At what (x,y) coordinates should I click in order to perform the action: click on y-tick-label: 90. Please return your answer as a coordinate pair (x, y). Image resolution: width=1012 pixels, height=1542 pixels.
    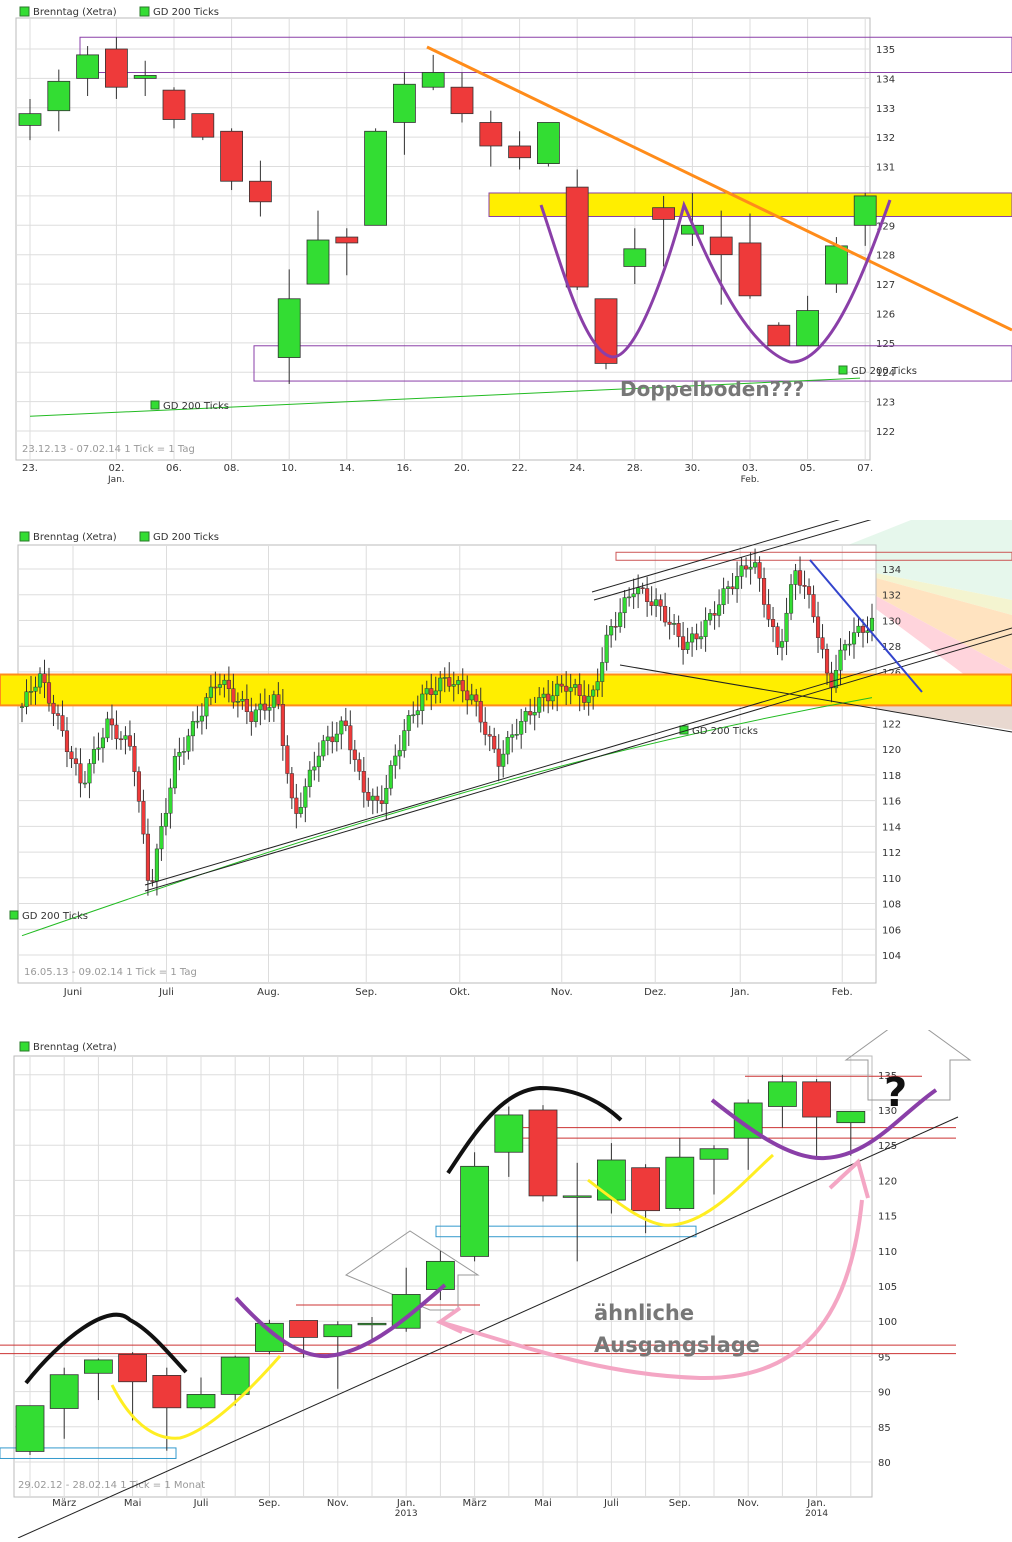
    Looking at the image, I should click on (884, 1393).